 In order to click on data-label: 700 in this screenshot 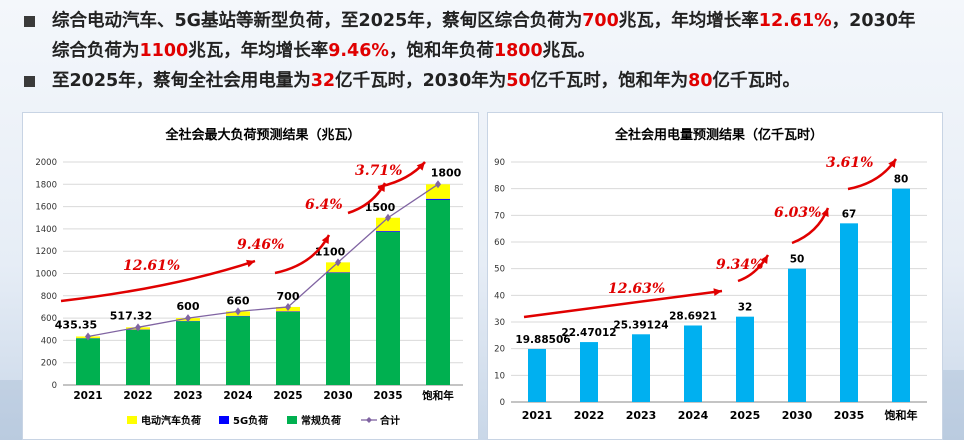, I will do `click(288, 296)`.